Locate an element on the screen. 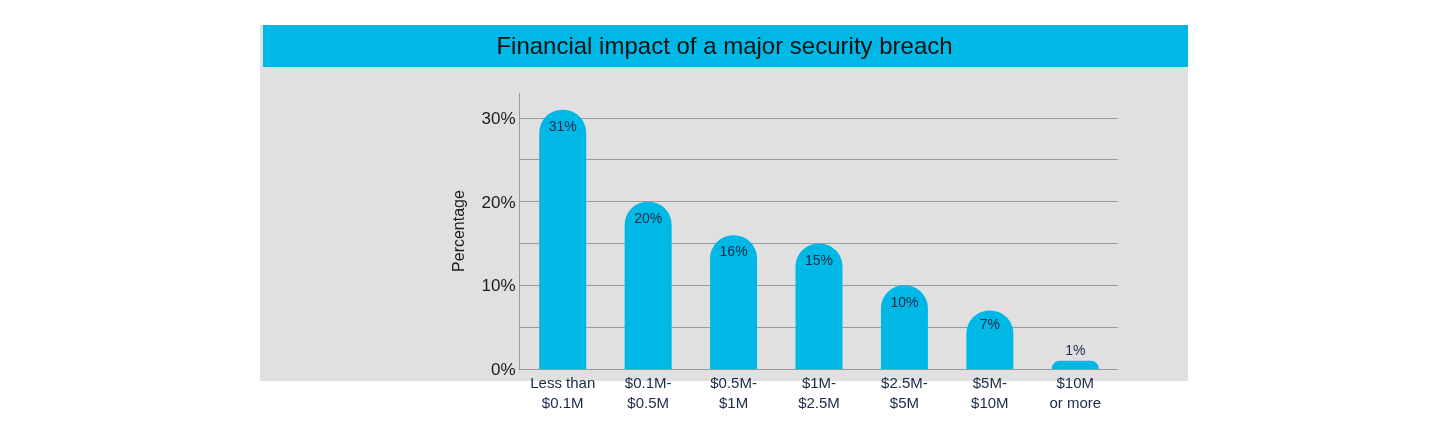  y-tick-label: 30% is located at coordinates (498, 119).